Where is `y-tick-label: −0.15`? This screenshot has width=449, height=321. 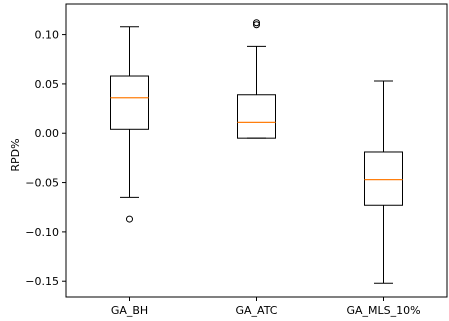 y-tick-label: −0.15 is located at coordinates (42, 281).